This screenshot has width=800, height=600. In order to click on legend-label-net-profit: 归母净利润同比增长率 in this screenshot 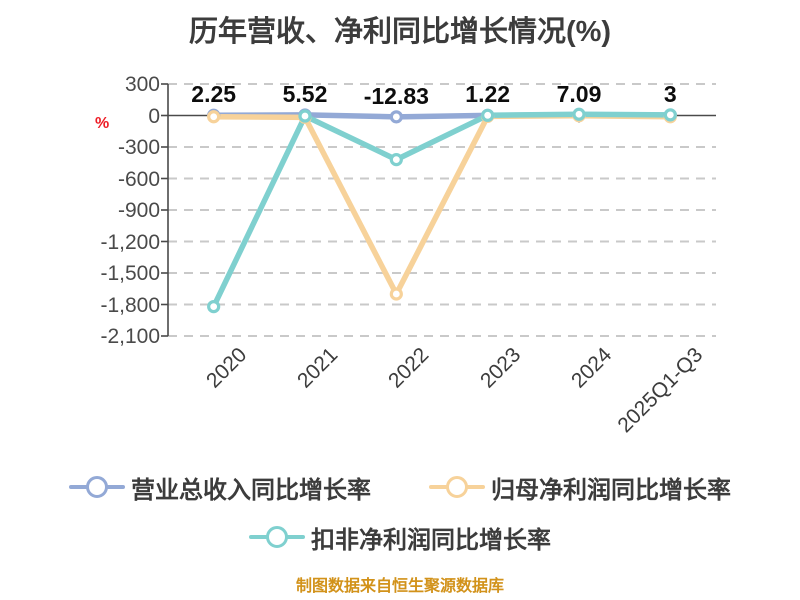, I will do `click(611, 490)`.